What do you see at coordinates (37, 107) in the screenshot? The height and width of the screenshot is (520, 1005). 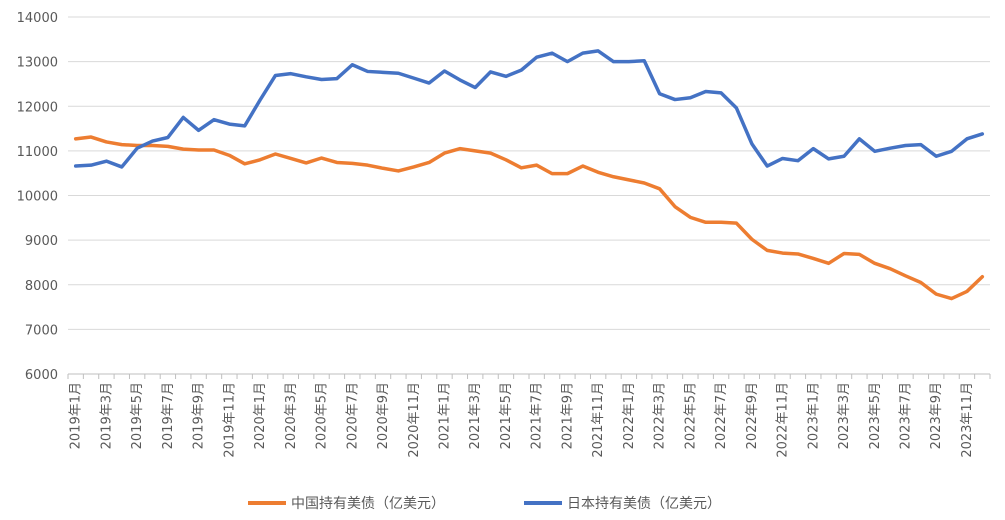 I see `y-tick-label: 12000` at bounding box center [37, 107].